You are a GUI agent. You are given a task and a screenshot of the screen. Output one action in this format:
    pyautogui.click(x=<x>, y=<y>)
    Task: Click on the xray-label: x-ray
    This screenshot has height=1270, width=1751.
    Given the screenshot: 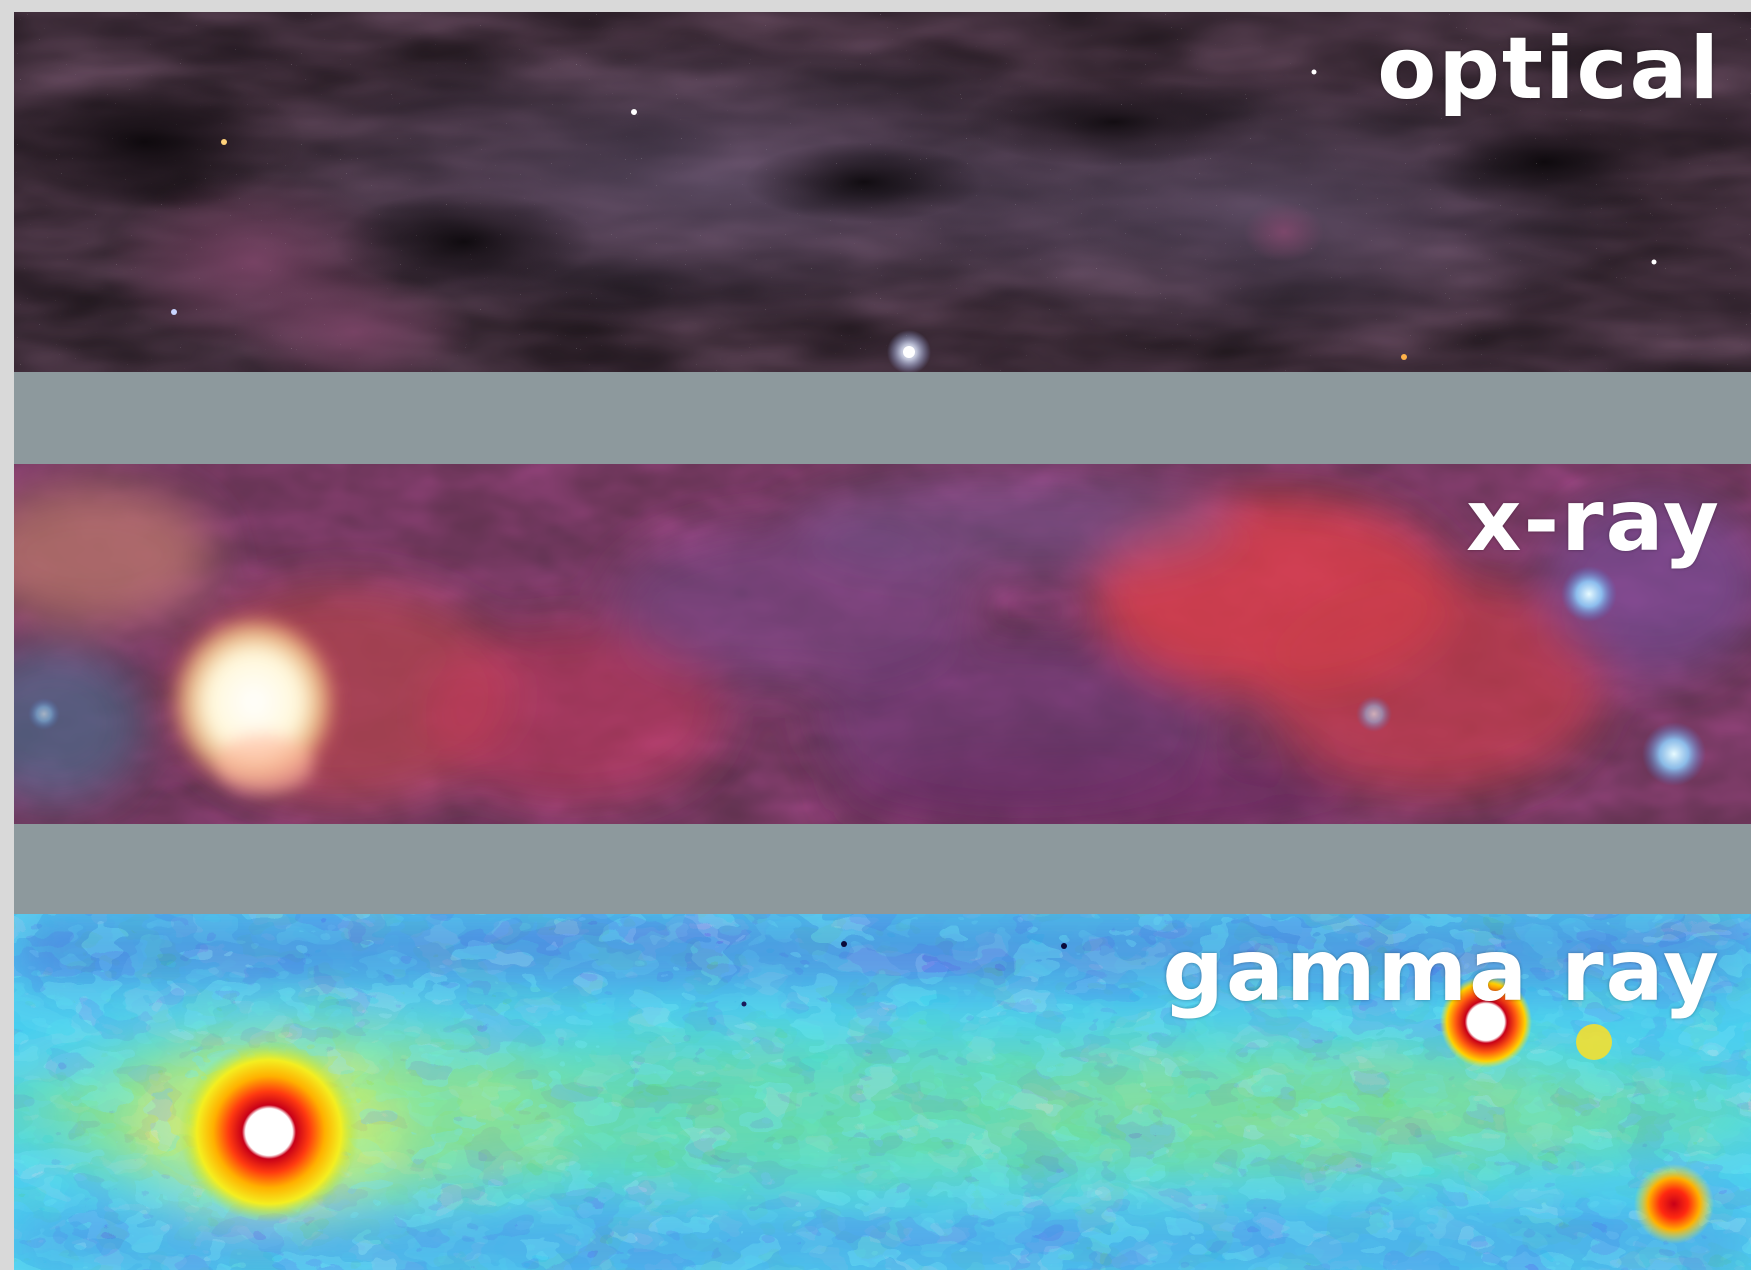 What is the action you would take?
    pyautogui.click(x=1593, y=521)
    